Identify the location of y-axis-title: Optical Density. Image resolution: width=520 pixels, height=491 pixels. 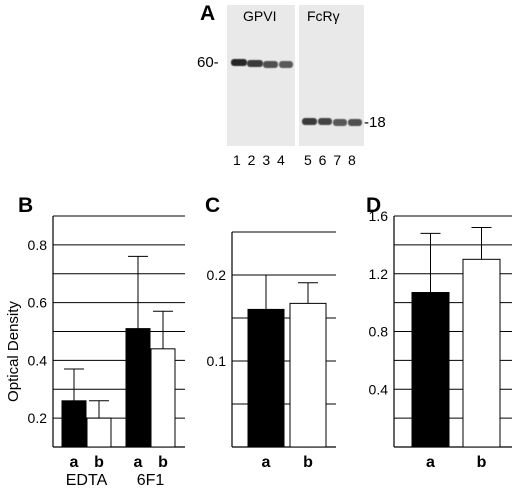
(13, 351).